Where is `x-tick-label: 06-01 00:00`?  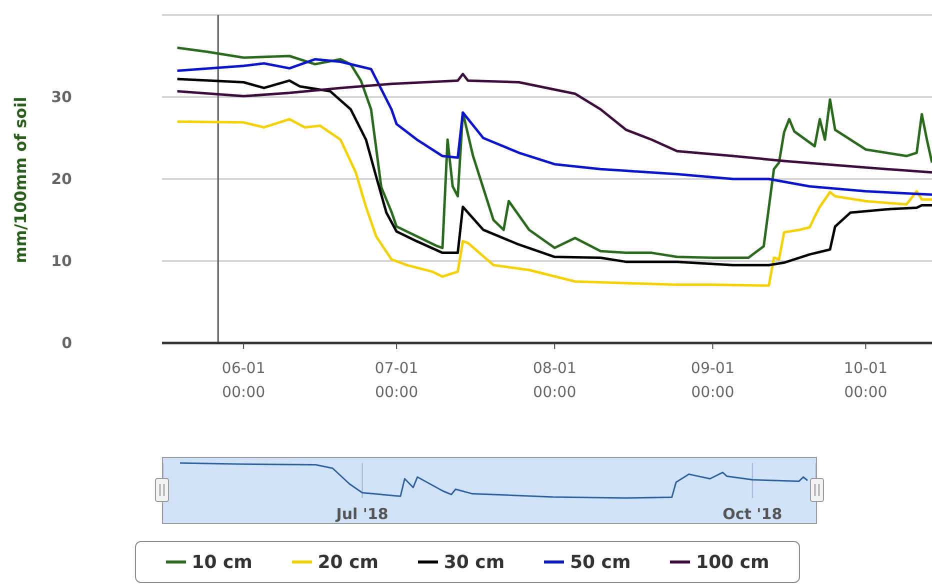
x-tick-label: 06-01 00:00 is located at coordinates (244, 380).